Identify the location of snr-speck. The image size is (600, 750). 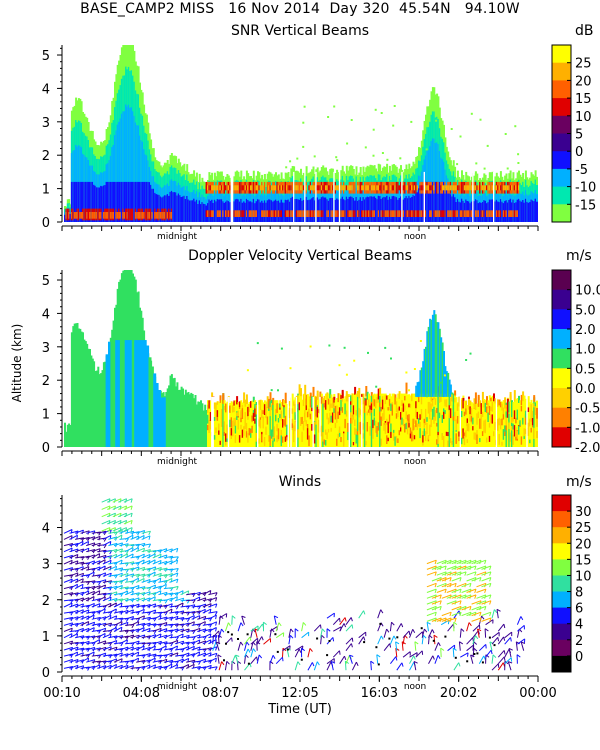
(394, 106).